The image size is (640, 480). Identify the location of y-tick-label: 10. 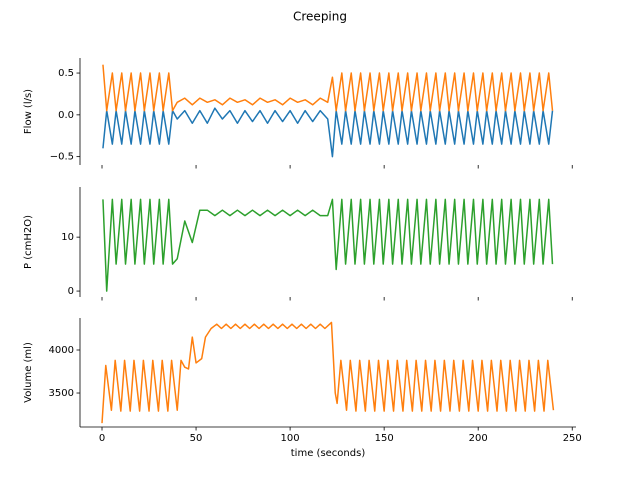
(67, 237).